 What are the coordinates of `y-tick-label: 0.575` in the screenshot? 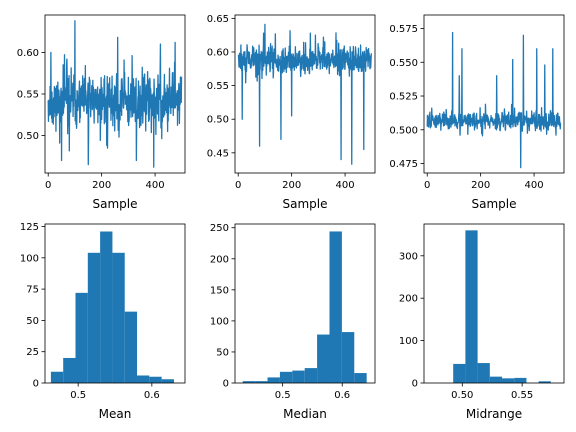 It's located at (403, 29).